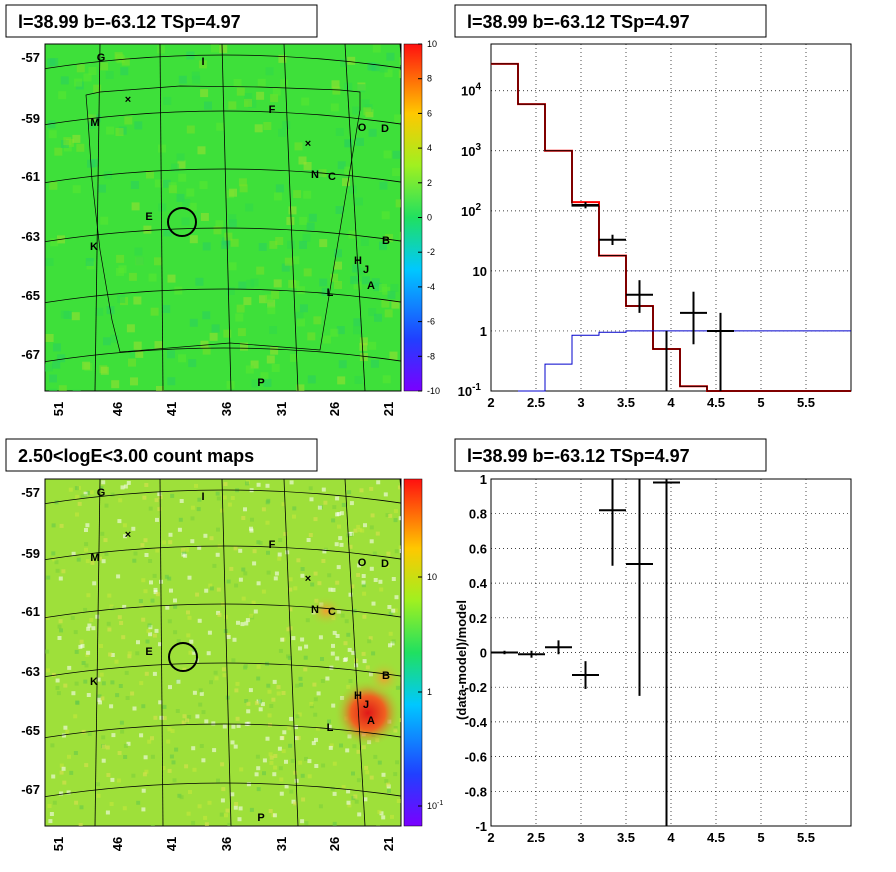 Image resolution: width=896 pixels, height=872 pixels. Describe the element at coordinates (429, 217) in the screenshot. I see `residual-colorbar-ticks: 10 8 6 4 2 0 -2 -4 -6 -8 -10` at that location.